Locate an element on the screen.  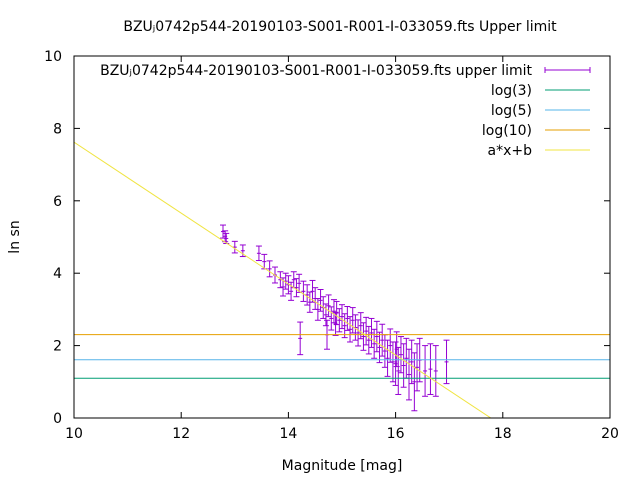
x-tick-label-2: 14 is located at coordinates (288, 434).